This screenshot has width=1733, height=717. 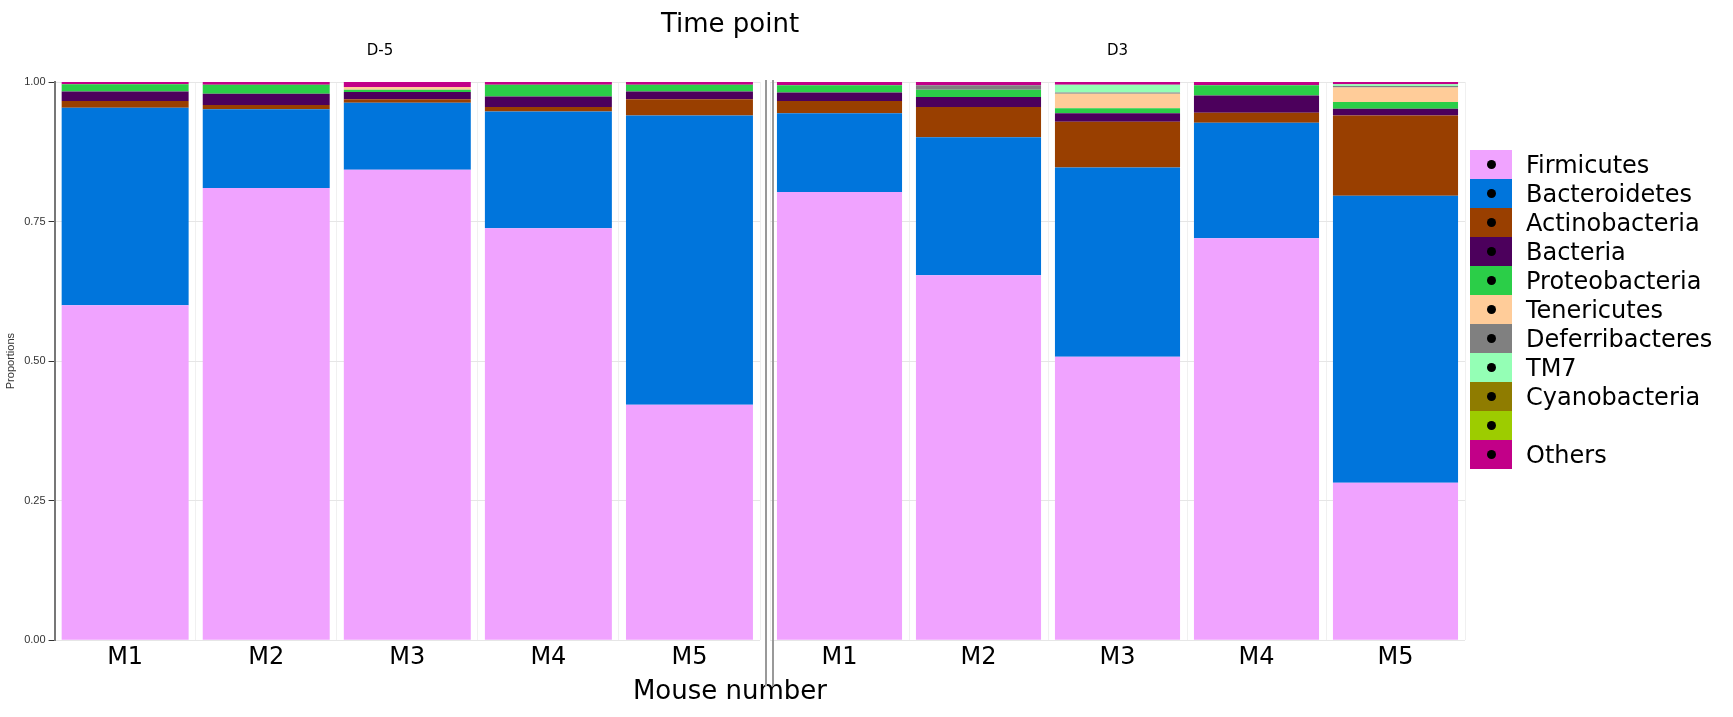 I want to click on legend-label: Proteobacteria, so click(x=1614, y=280).